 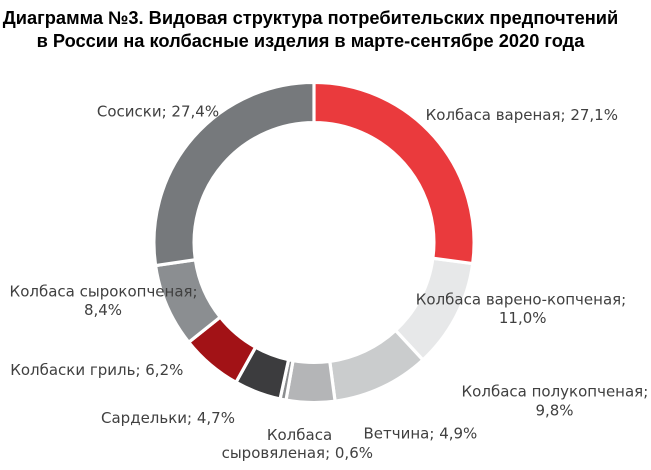 What do you see at coordinates (103, 310) in the screenshot?
I see `svg-text: 8,4%` at bounding box center [103, 310].